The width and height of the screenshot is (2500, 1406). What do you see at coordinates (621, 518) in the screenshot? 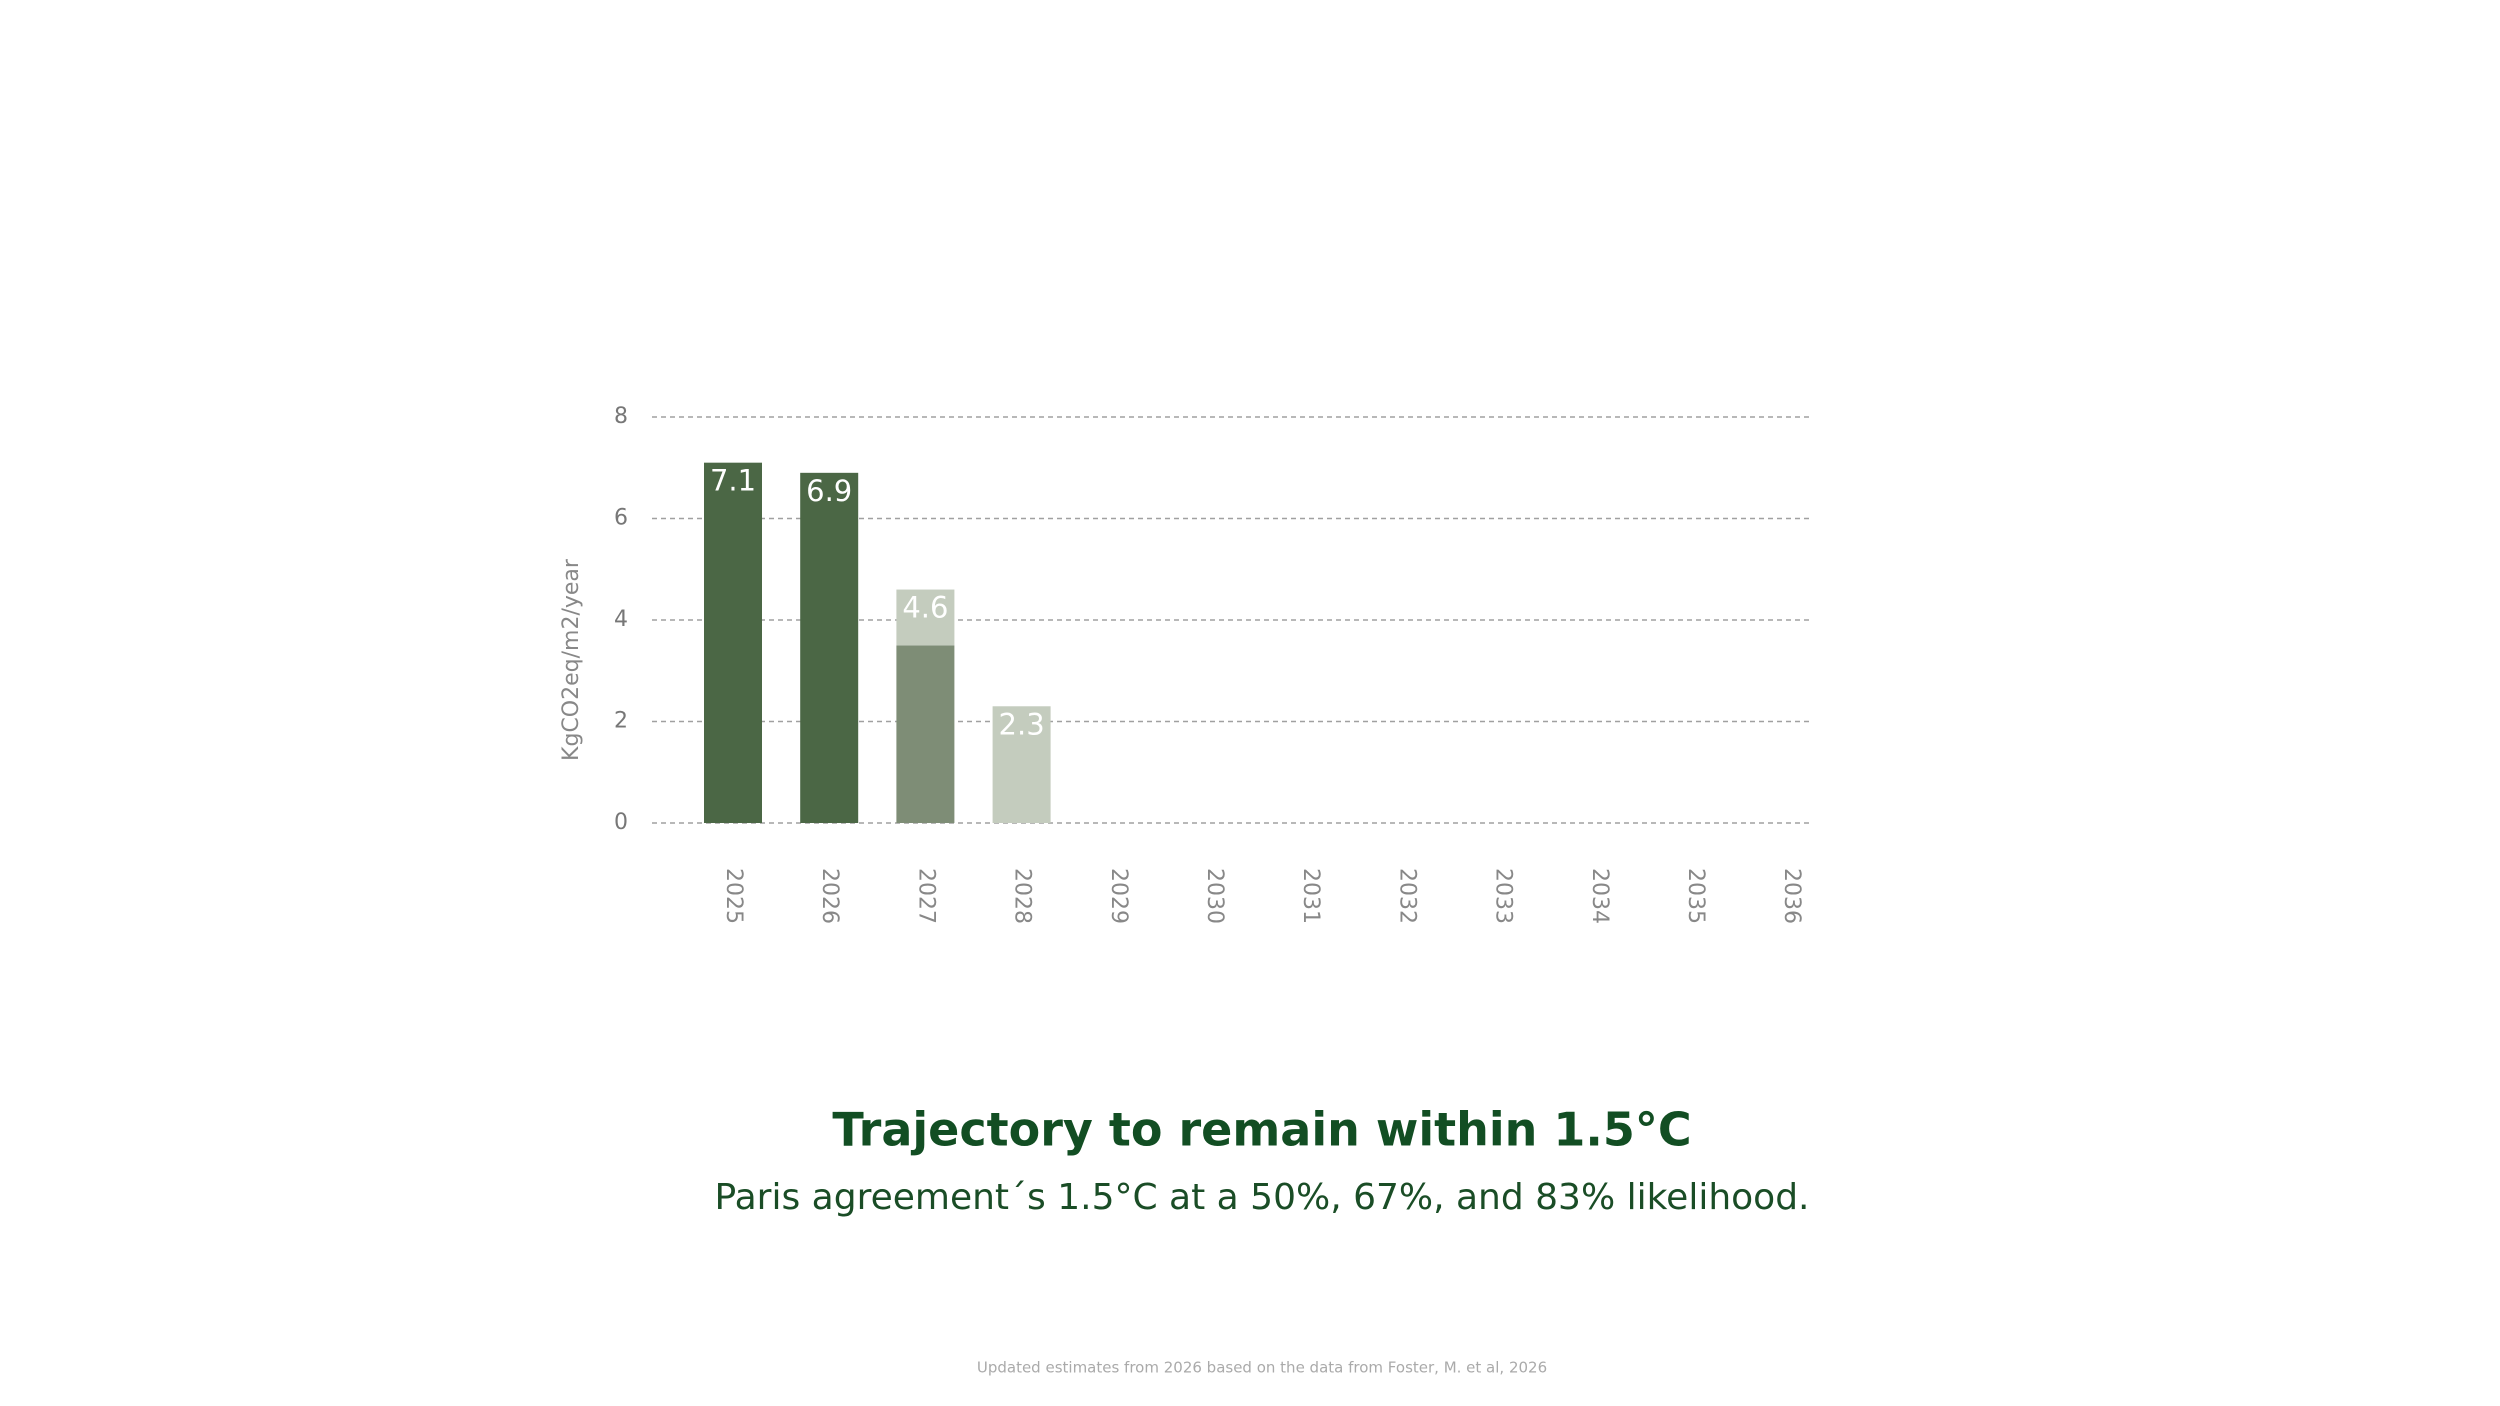
I see `y-tick-label: 6` at bounding box center [621, 518].